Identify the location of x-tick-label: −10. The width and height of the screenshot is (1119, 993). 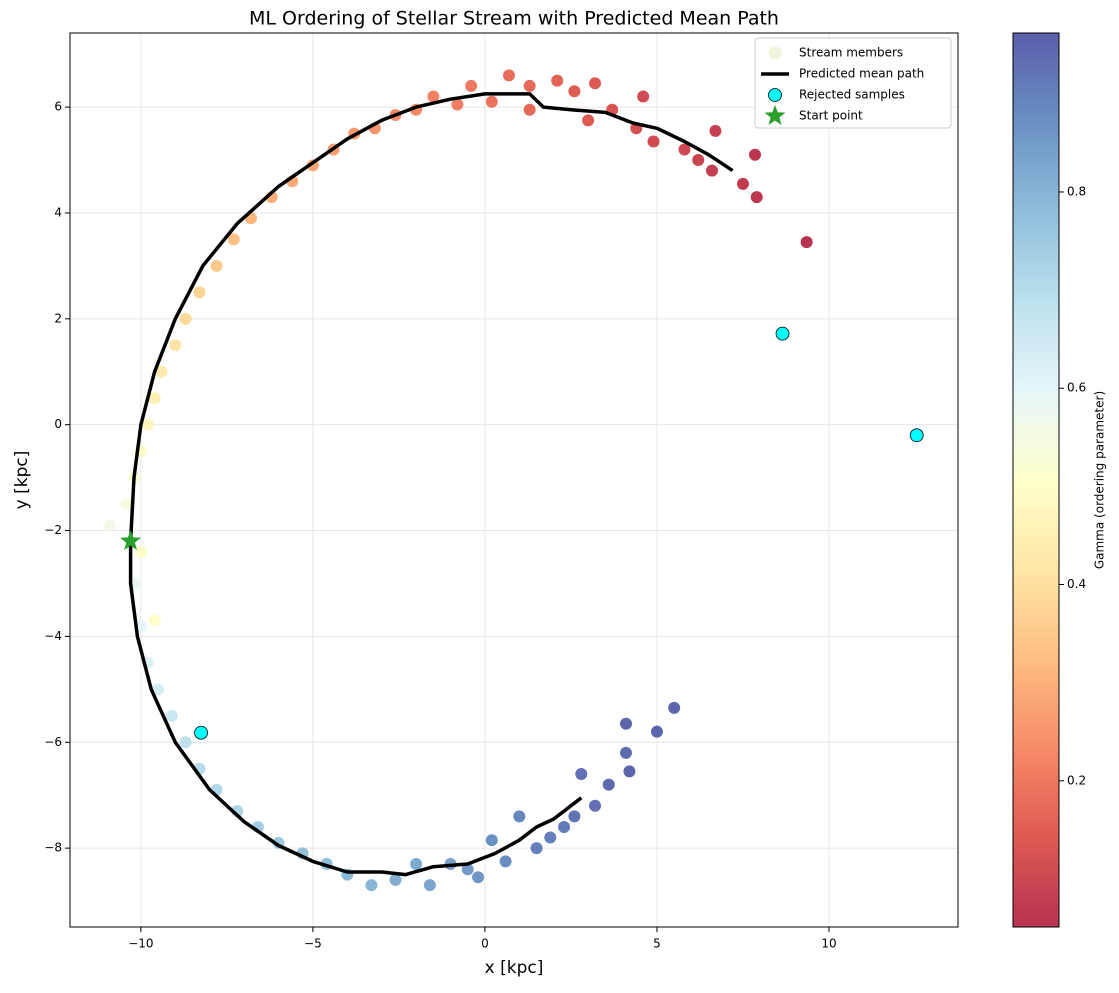
(140, 944).